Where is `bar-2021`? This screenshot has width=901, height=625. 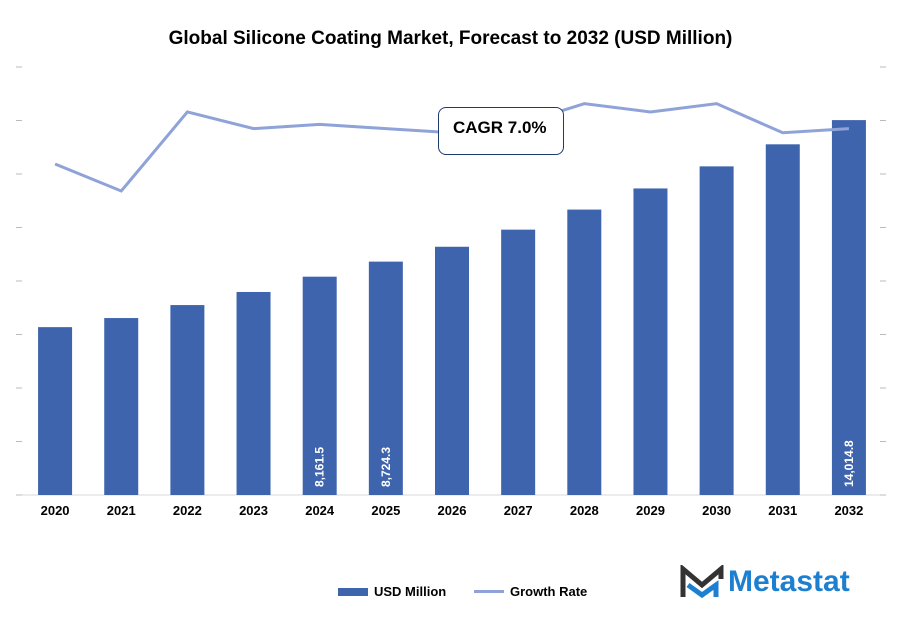
bar-2021 is located at coordinates (121, 406).